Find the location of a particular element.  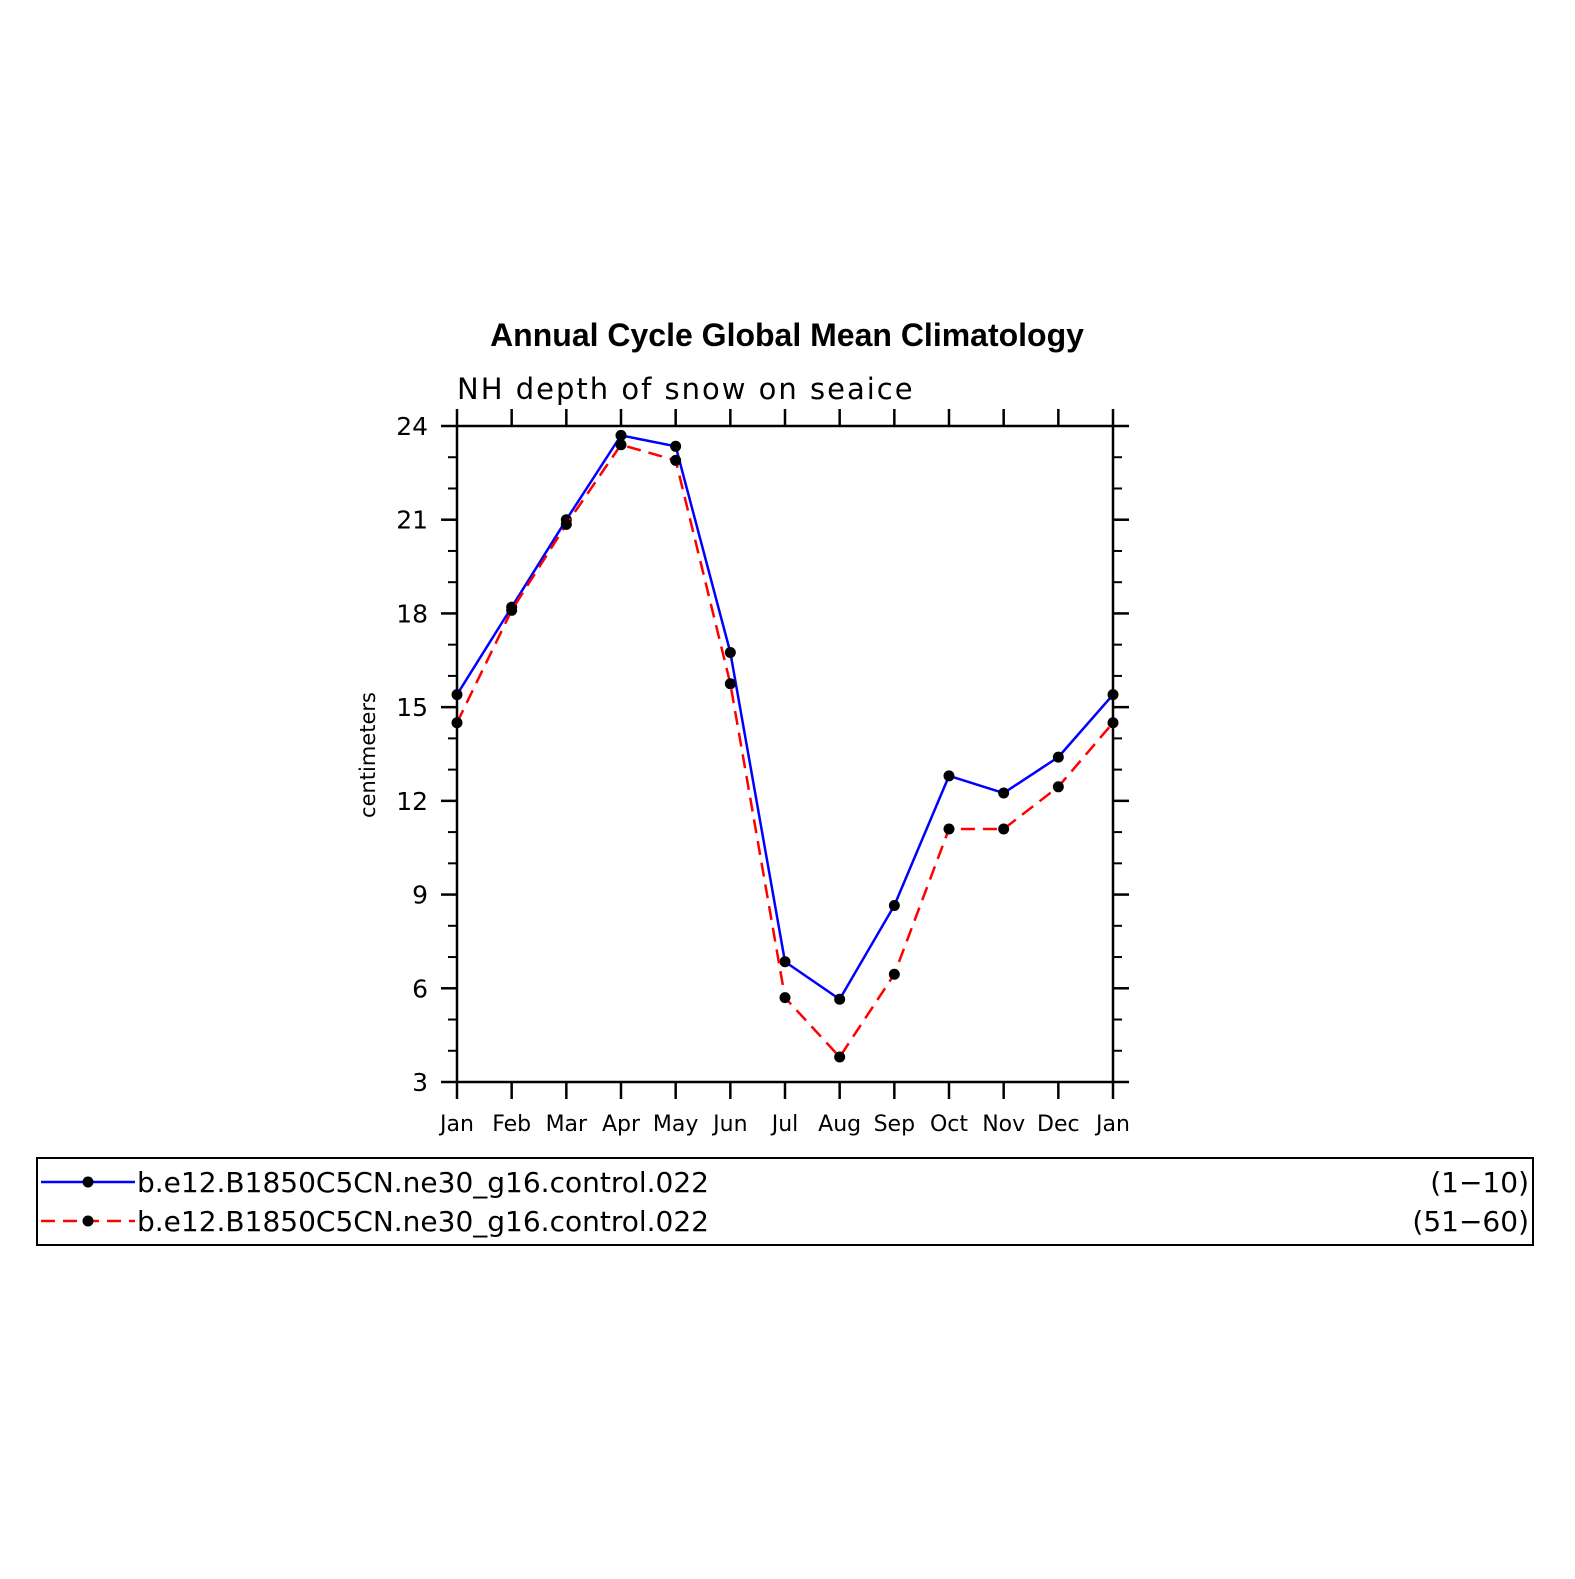

y-tick-label: 15 is located at coordinates (412, 707).